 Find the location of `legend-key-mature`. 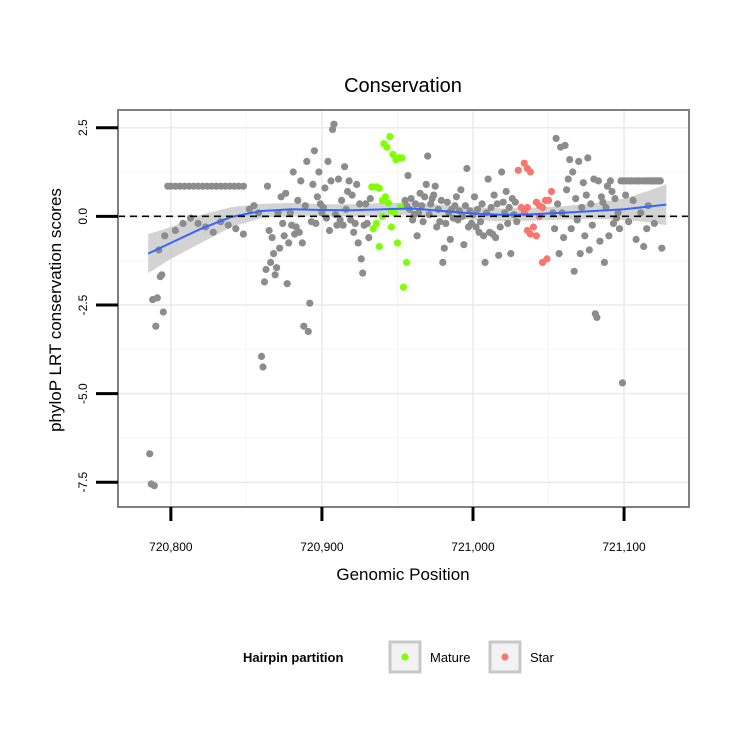

legend-key-mature is located at coordinates (405, 657).